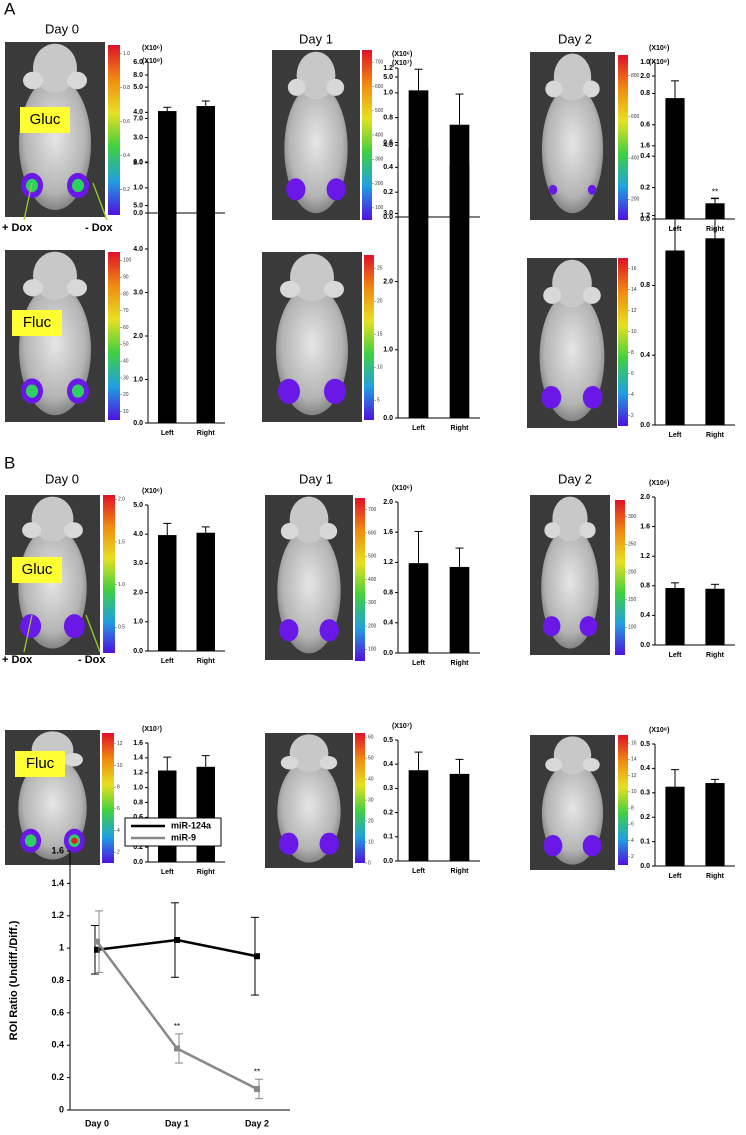 The height and width of the screenshot is (1135, 746). What do you see at coordinates (57, 915) in the screenshot?
I see `y-tick-label: 1.2` at bounding box center [57, 915].